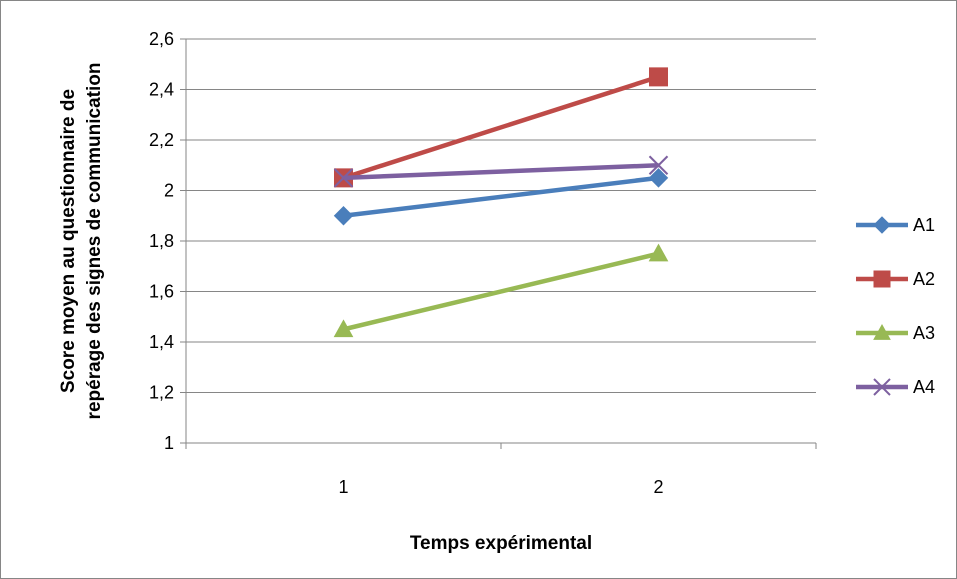 This screenshot has width=957, height=579. I want to click on legend-label: A1, so click(924, 225).